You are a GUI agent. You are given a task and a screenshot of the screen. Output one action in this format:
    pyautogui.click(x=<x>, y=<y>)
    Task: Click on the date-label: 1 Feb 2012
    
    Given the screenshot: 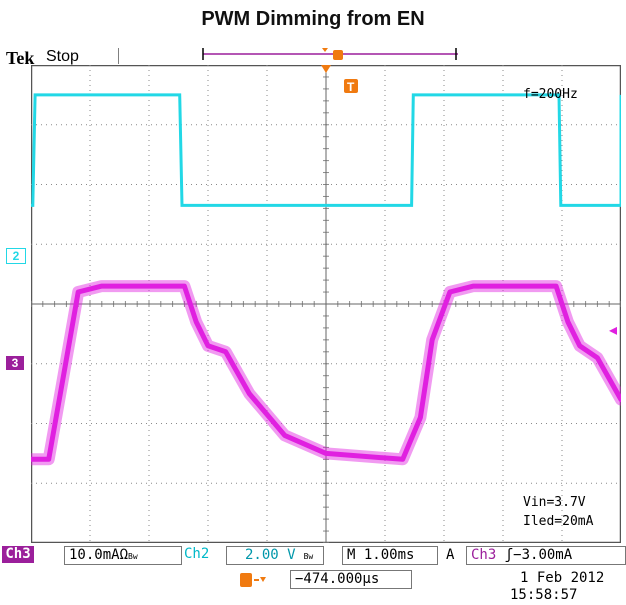 What is the action you would take?
    pyautogui.click(x=562, y=578)
    